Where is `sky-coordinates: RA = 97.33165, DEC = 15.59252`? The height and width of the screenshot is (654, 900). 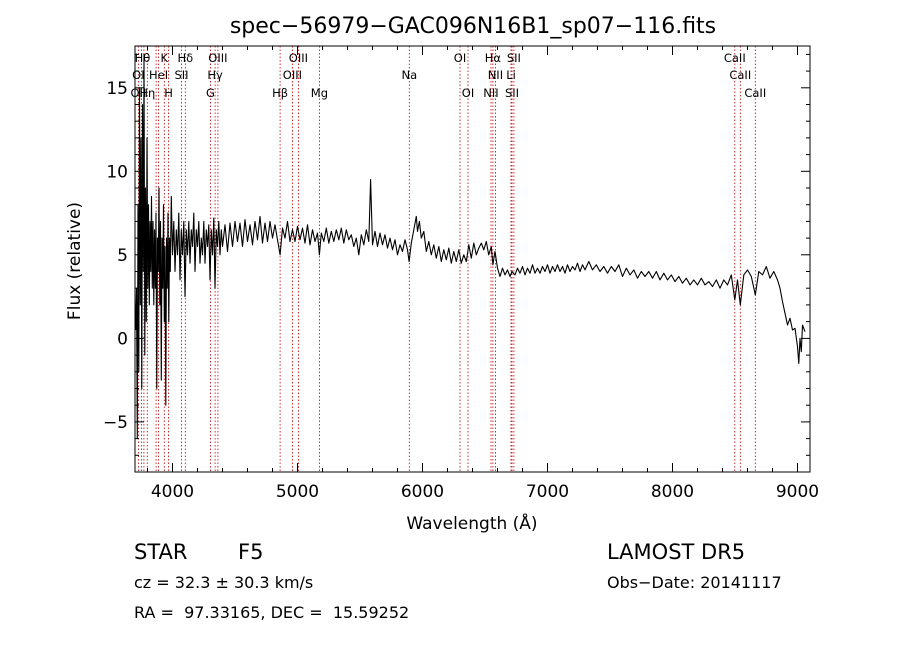 sky-coordinates: RA = 97.33165, DEC = 15.59252 is located at coordinates (272, 612).